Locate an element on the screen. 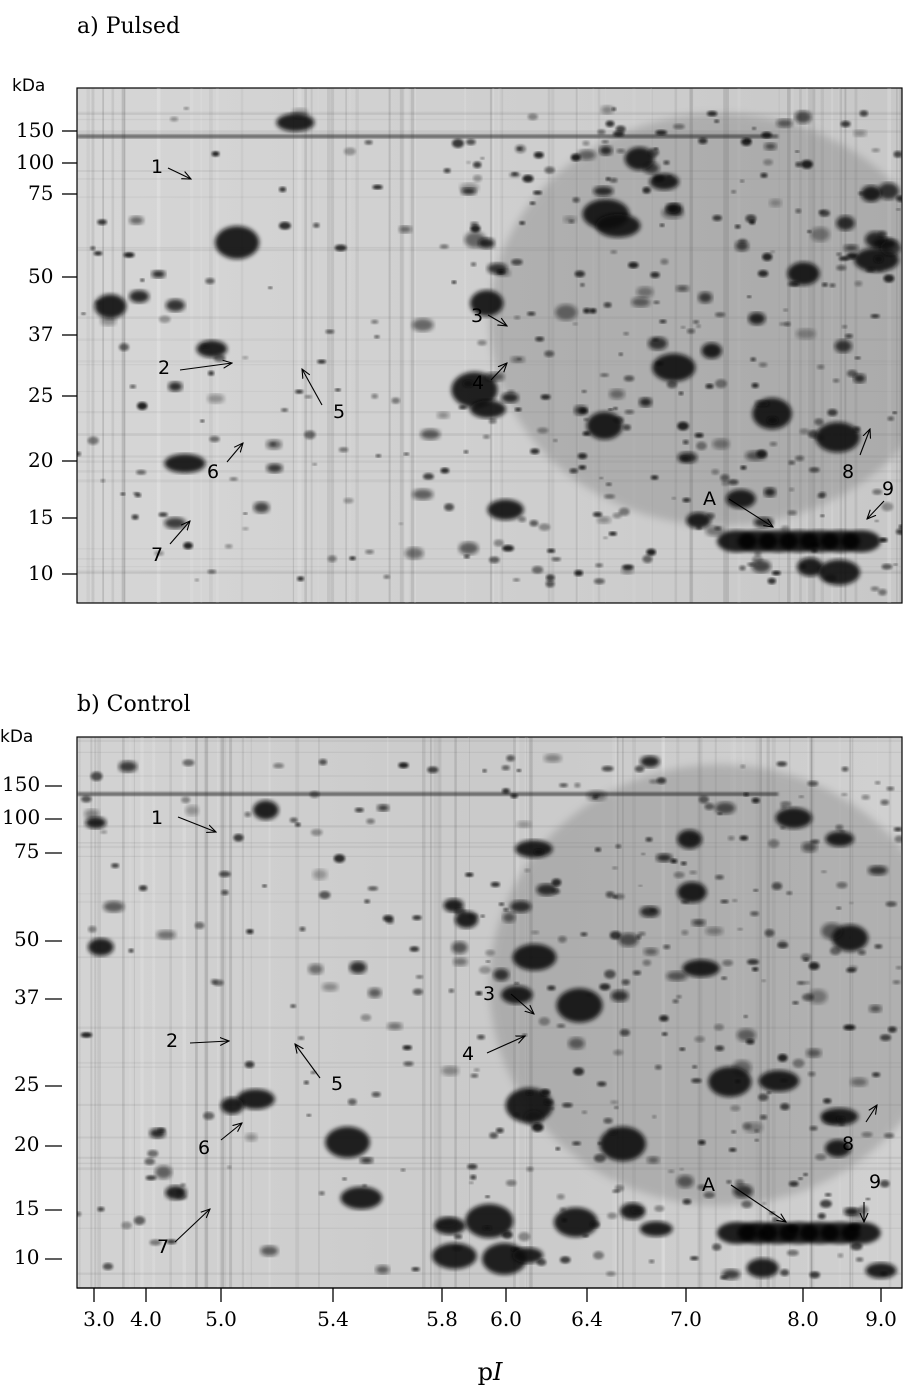 The image size is (903, 1389). spot-label-a: A is located at coordinates (709, 499).